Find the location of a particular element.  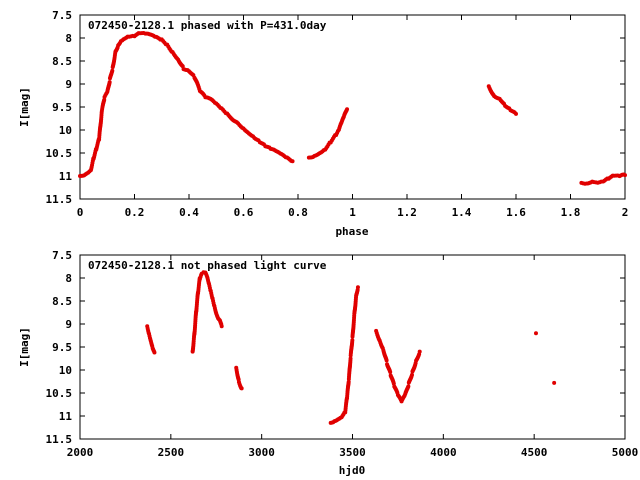

phased-x-tick-label: 0 is located at coordinates (80, 212).